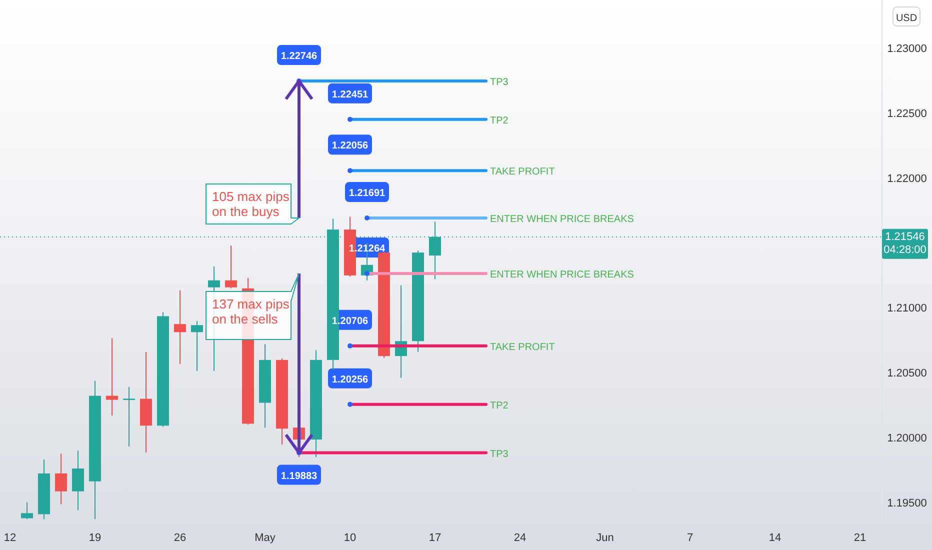 The width and height of the screenshot is (932, 550). I want to click on x-tick-label: Jun, so click(605, 538).